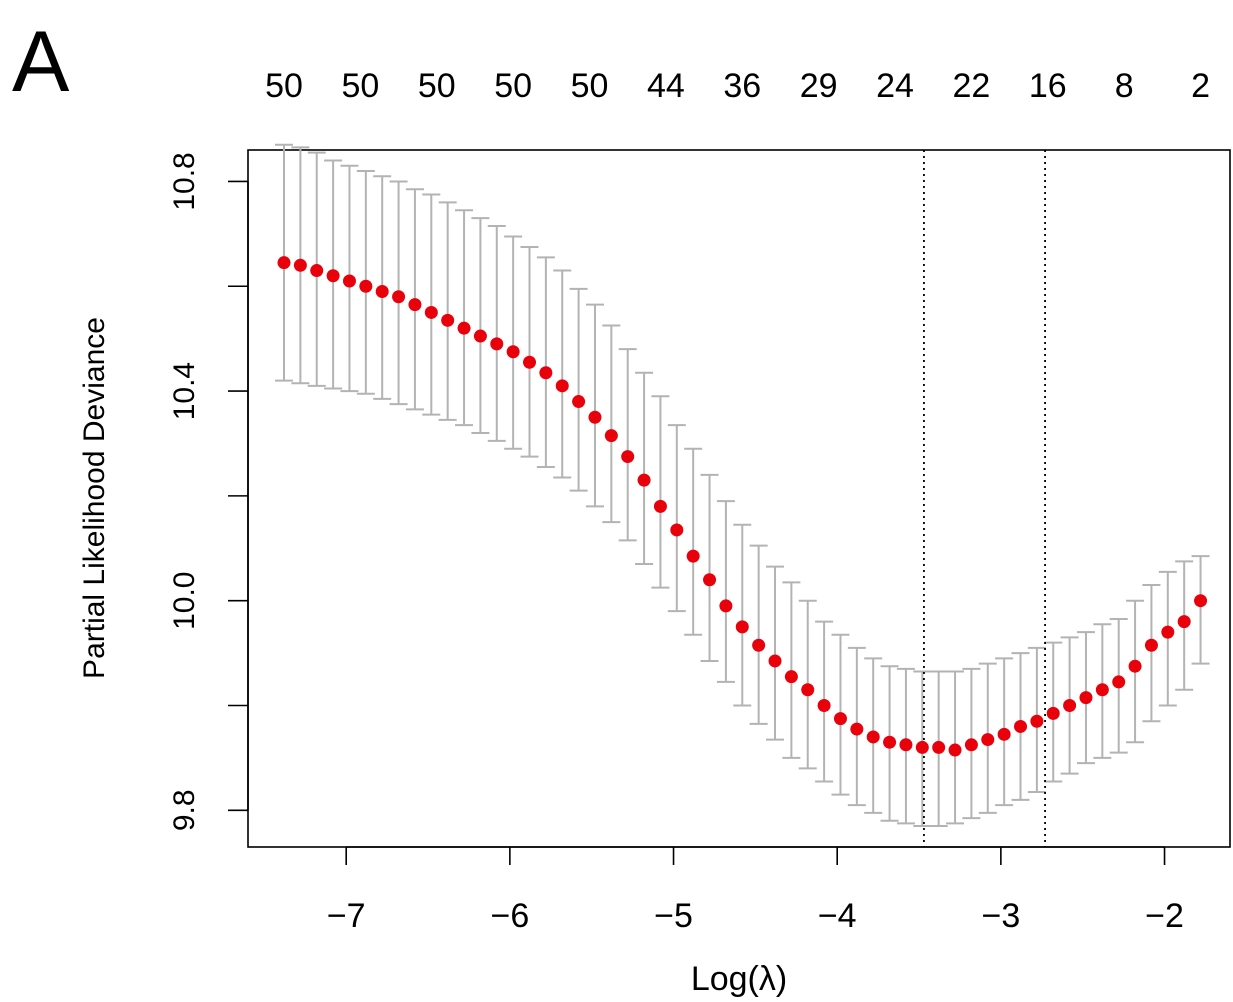 Image resolution: width=1233 pixels, height=1002 pixels. What do you see at coordinates (673, 916) in the screenshot?
I see `x-tick-label: −5` at bounding box center [673, 916].